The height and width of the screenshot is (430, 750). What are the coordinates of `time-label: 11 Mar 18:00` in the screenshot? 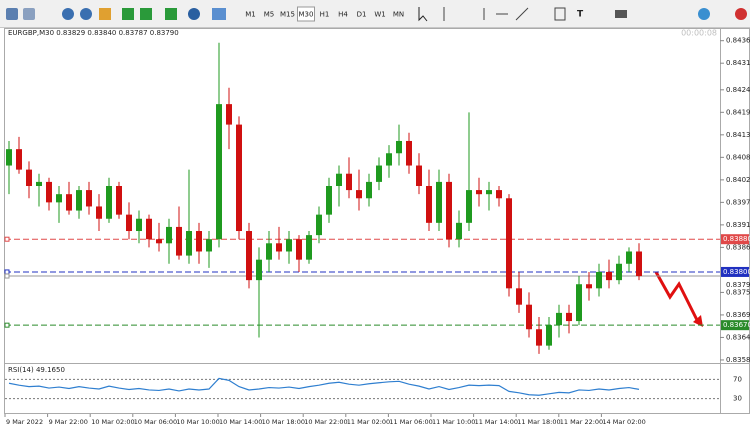 It's located at (538, 422).